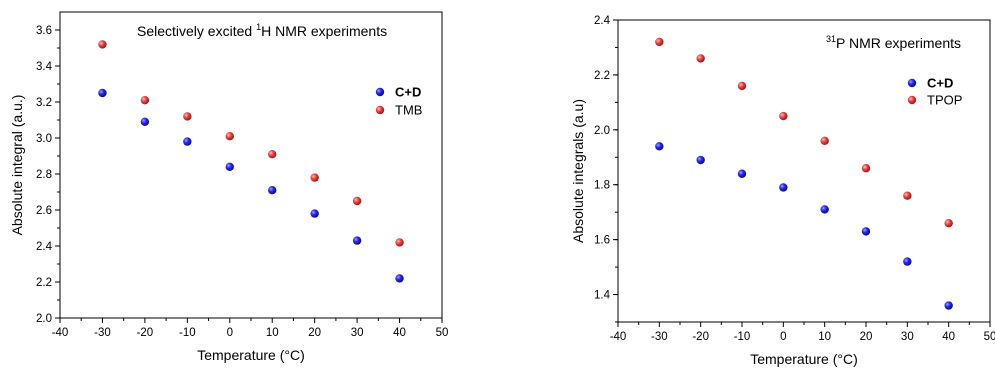  What do you see at coordinates (44, 31) in the screenshot?
I see `y-tick-label: 3.6` at bounding box center [44, 31].